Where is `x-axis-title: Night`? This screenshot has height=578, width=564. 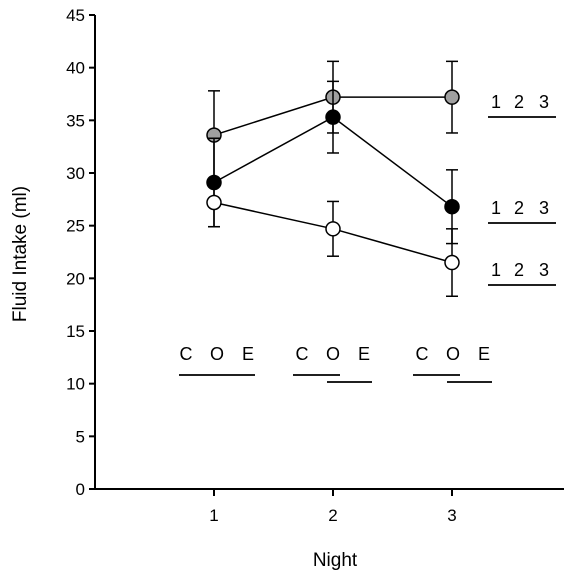
x-axis-title: Night is located at coordinates (335, 560).